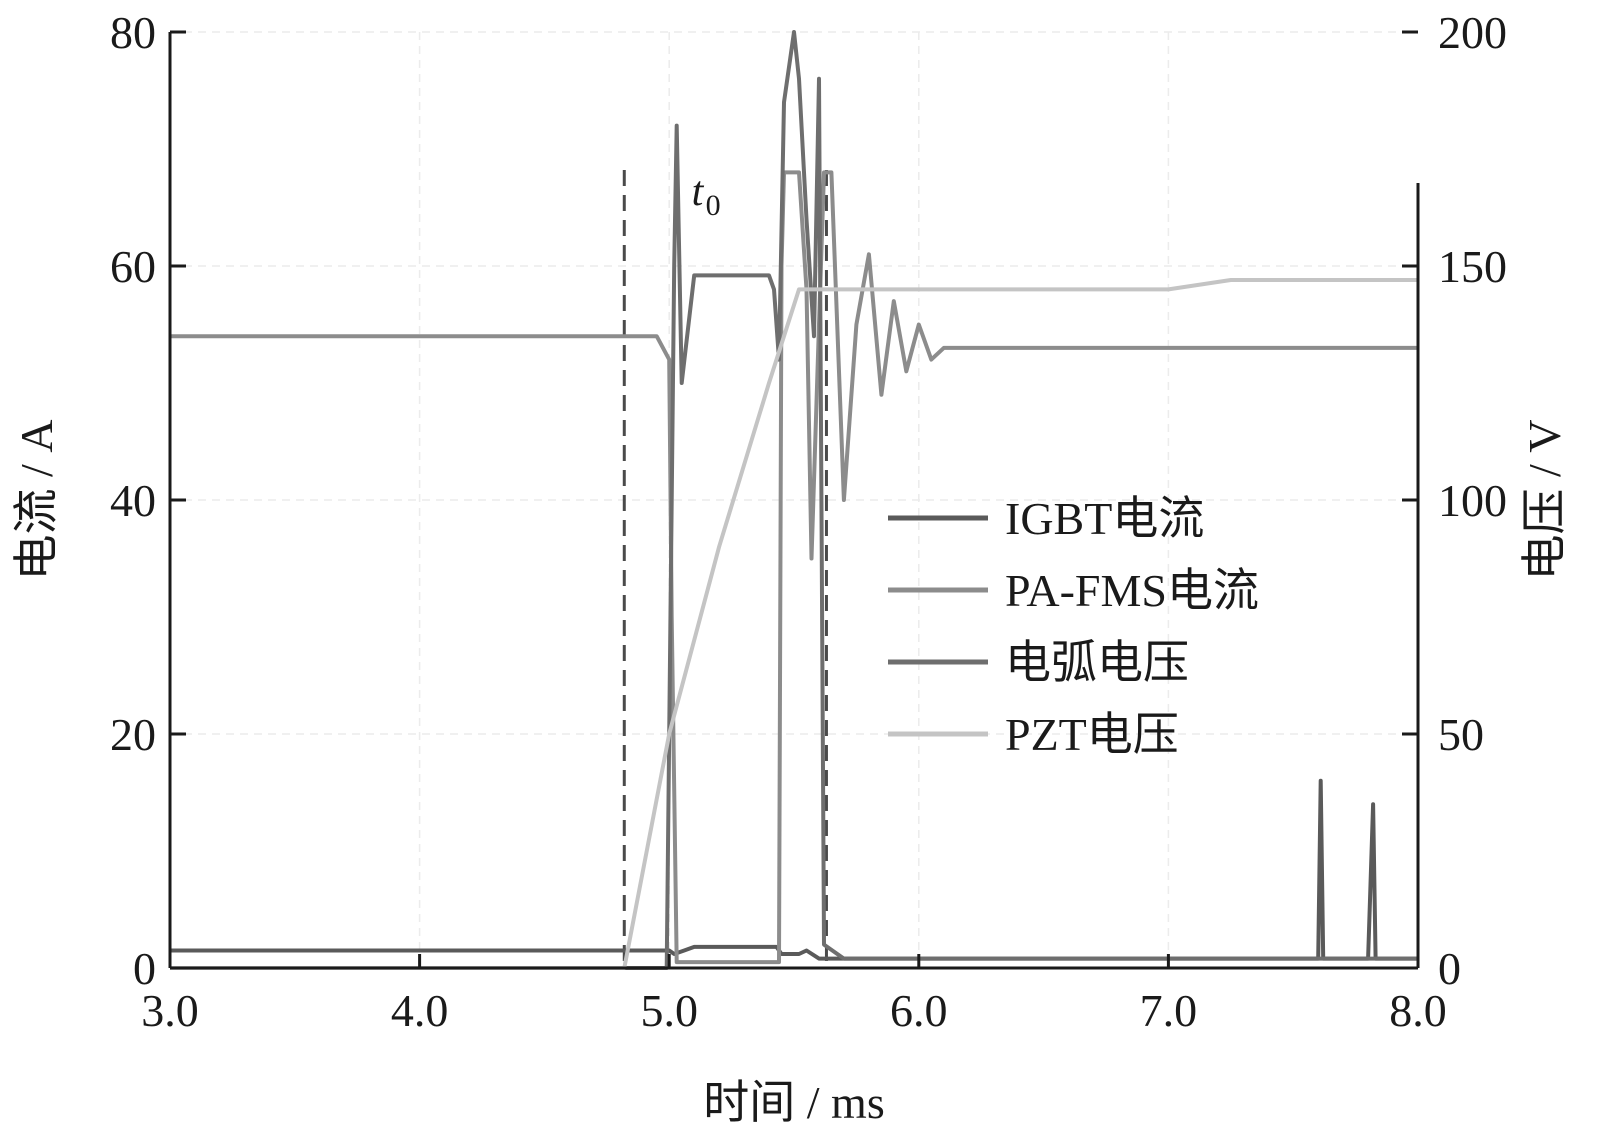 Image resolution: width=1611 pixels, height=1142 pixels. What do you see at coordinates (713, 205) in the screenshot?
I see `annotation-subscript: 0` at bounding box center [713, 205].